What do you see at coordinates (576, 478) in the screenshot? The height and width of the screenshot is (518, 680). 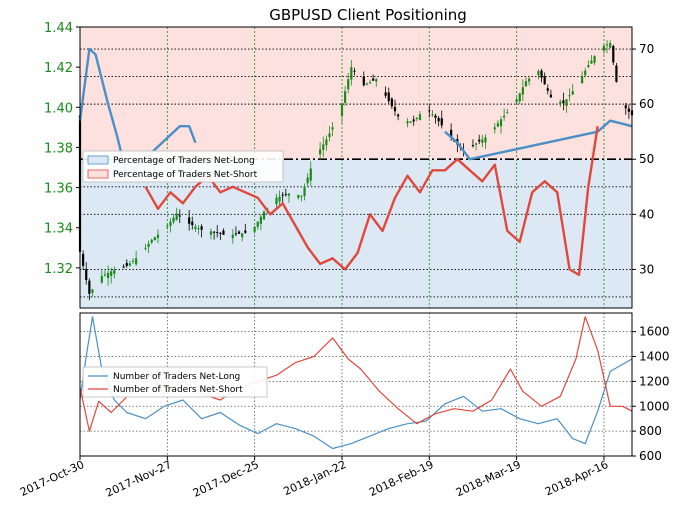 I see `x-tick-label: 2018-Apr-16` at bounding box center [576, 478].